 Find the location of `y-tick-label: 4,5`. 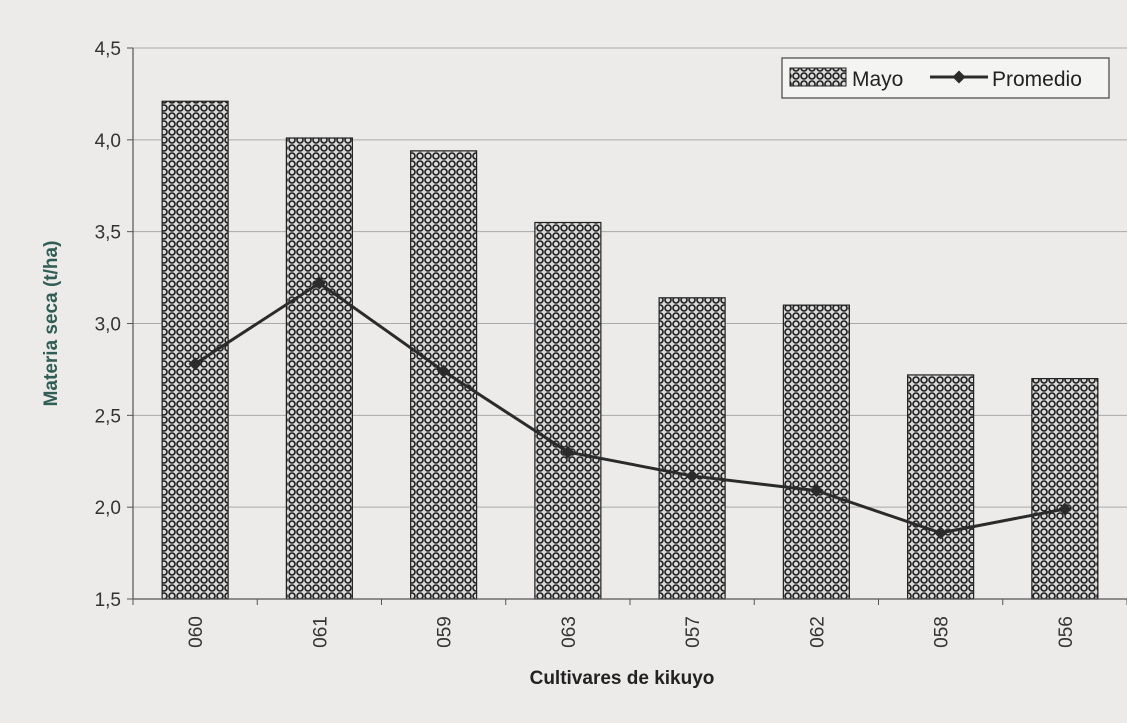

y-tick-label: 4,5 is located at coordinates (108, 49).